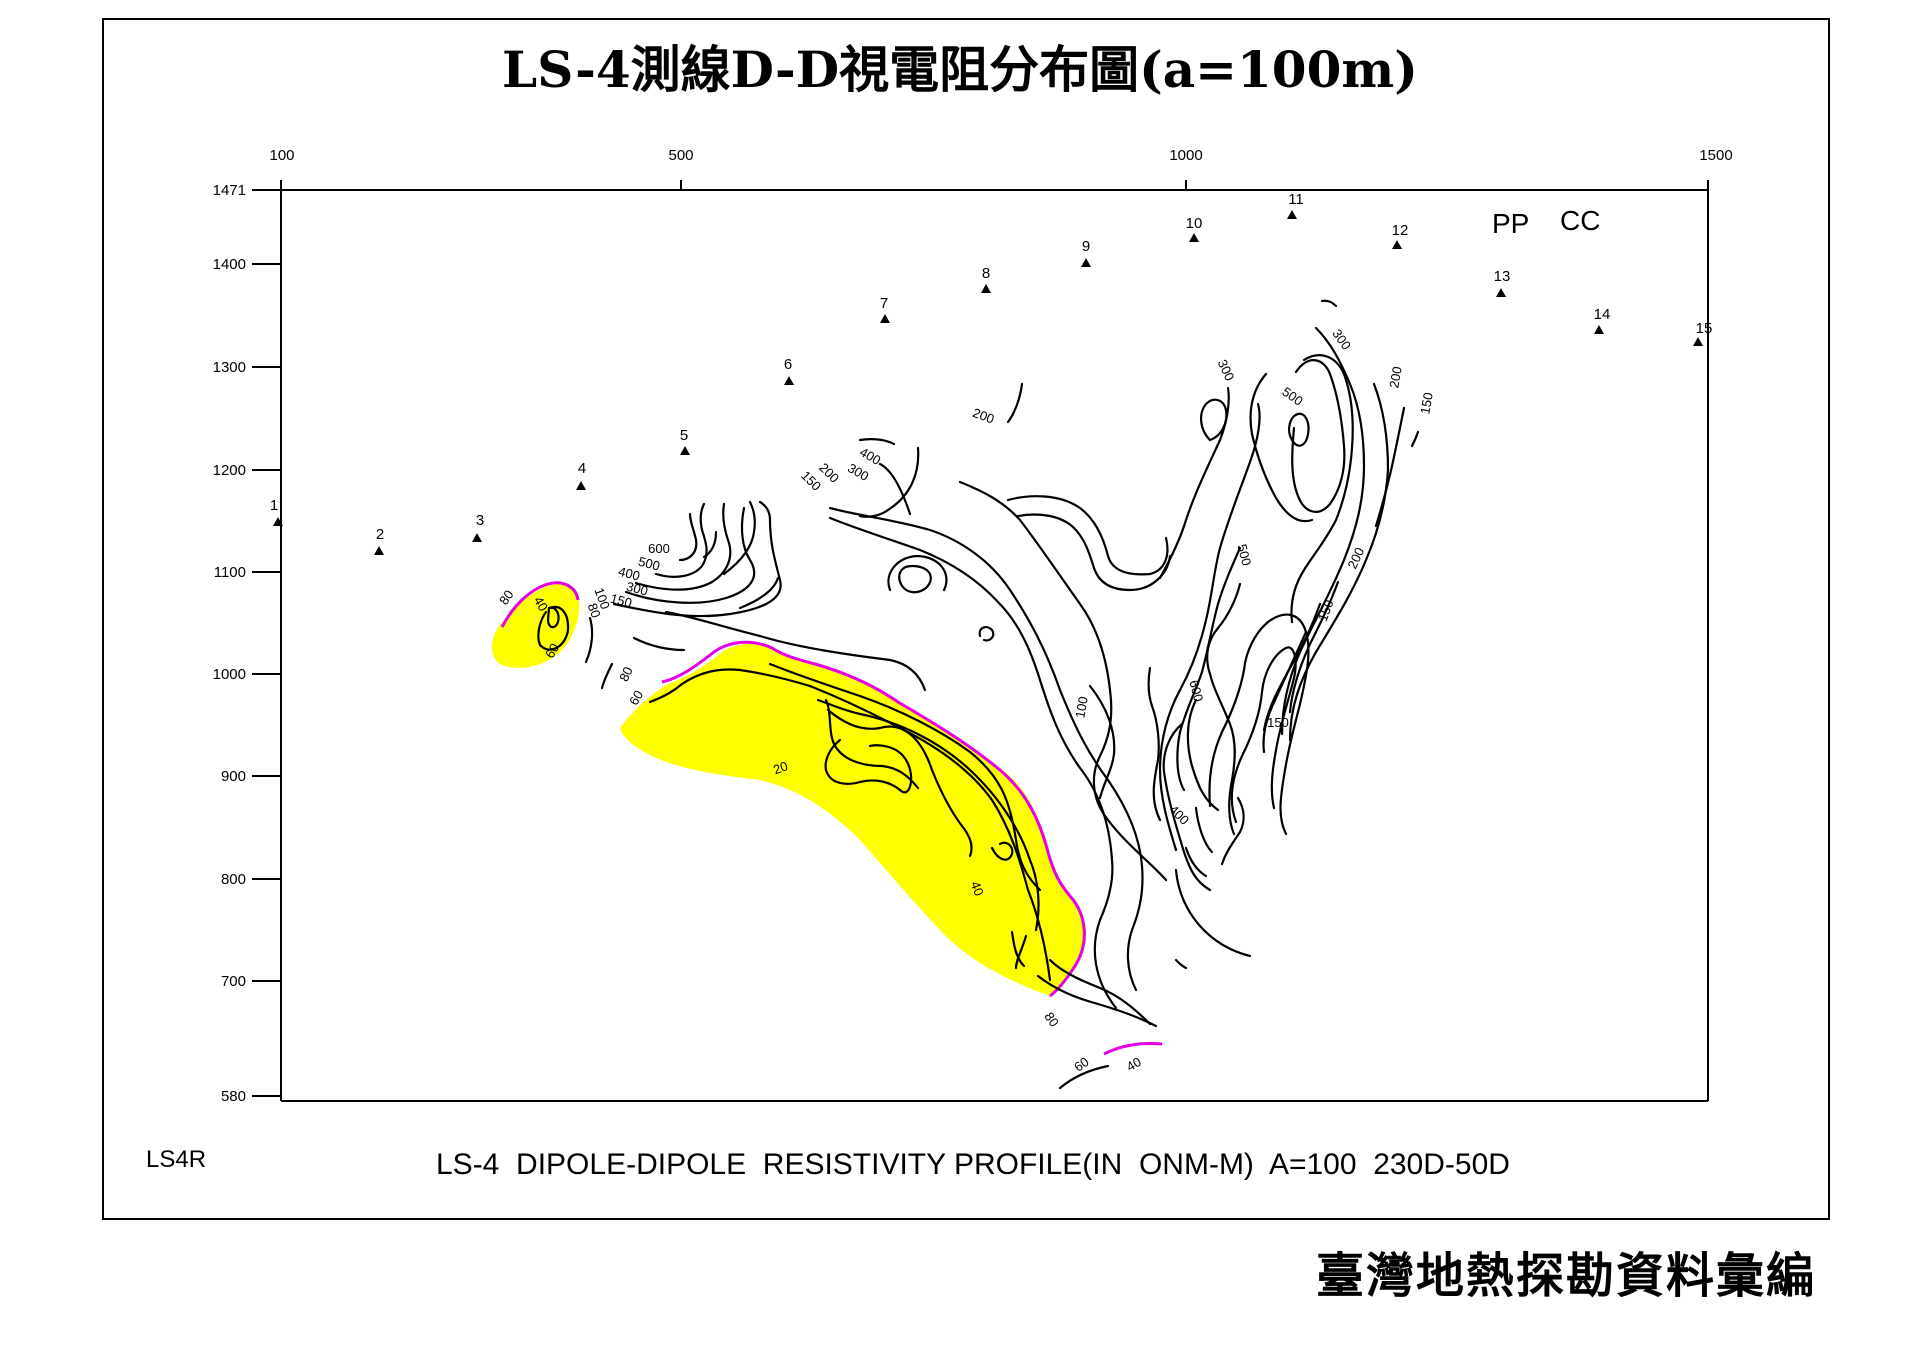 The height and width of the screenshot is (1357, 1920). What do you see at coordinates (281, 155) in the screenshot?
I see `x-tick-label: 100` at bounding box center [281, 155].